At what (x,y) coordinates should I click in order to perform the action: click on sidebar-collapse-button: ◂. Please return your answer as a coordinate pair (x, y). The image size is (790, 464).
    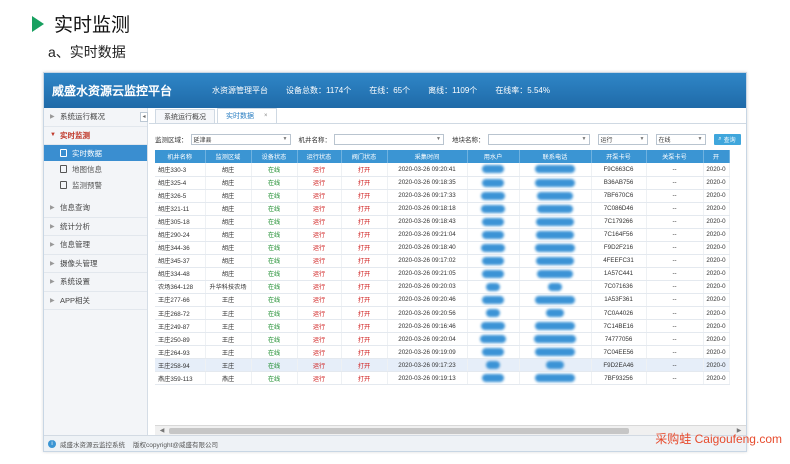
    Looking at the image, I should click on (144, 117).